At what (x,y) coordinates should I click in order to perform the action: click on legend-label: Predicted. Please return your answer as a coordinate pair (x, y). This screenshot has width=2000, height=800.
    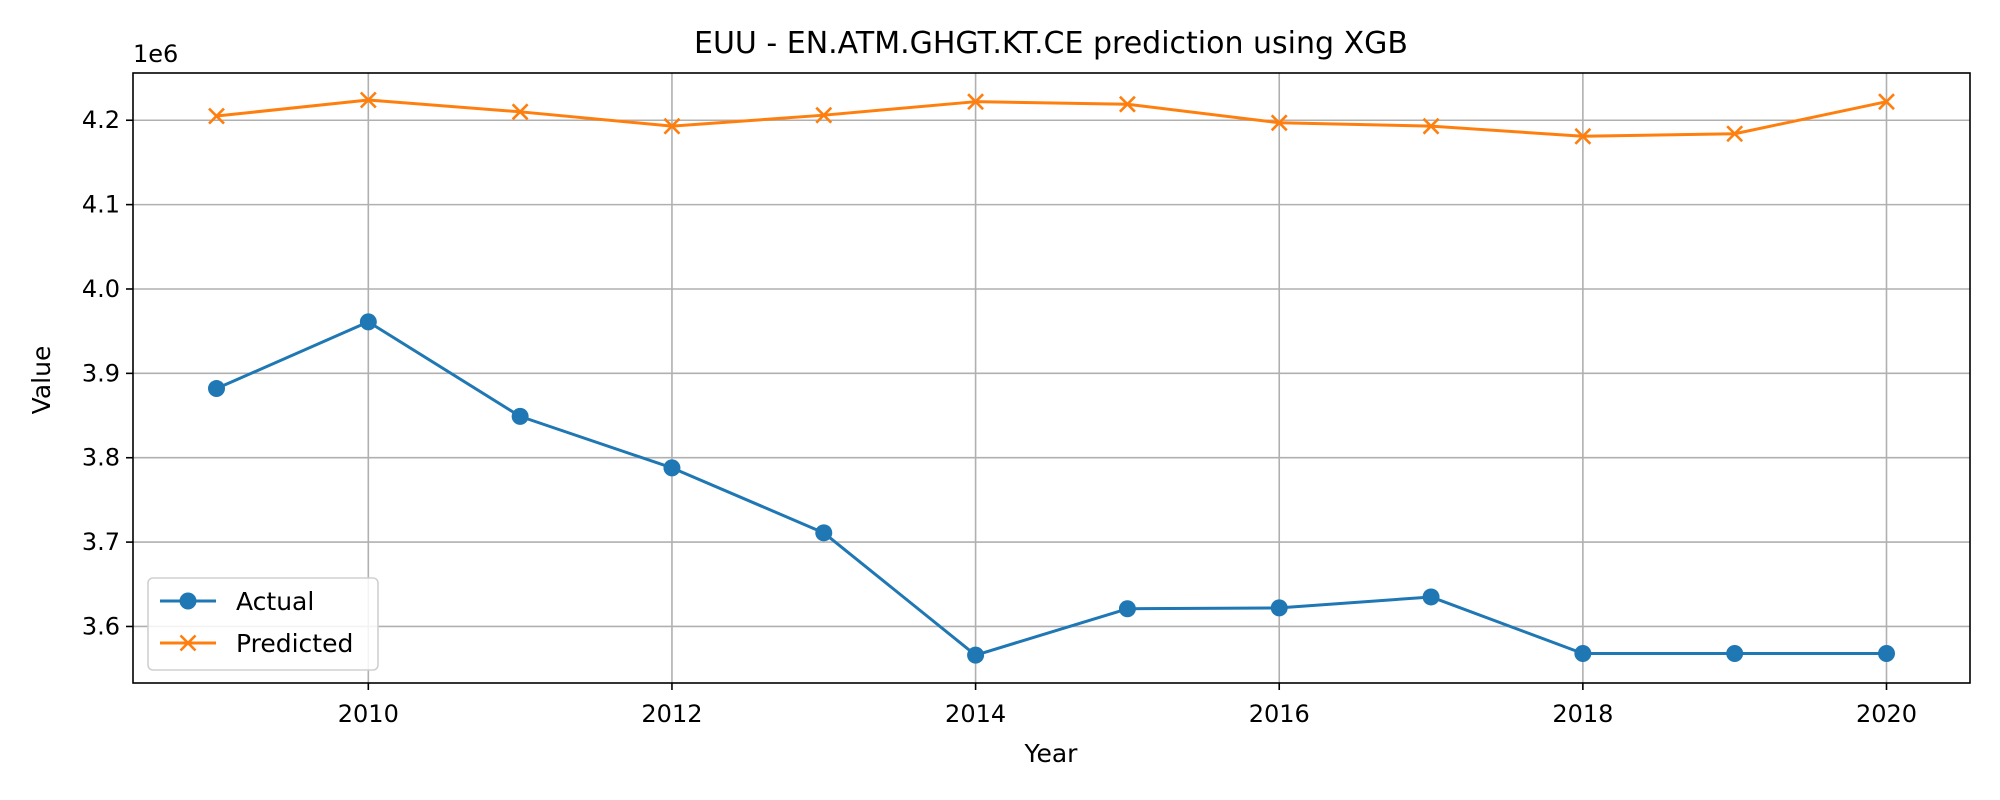
    Looking at the image, I should click on (294, 643).